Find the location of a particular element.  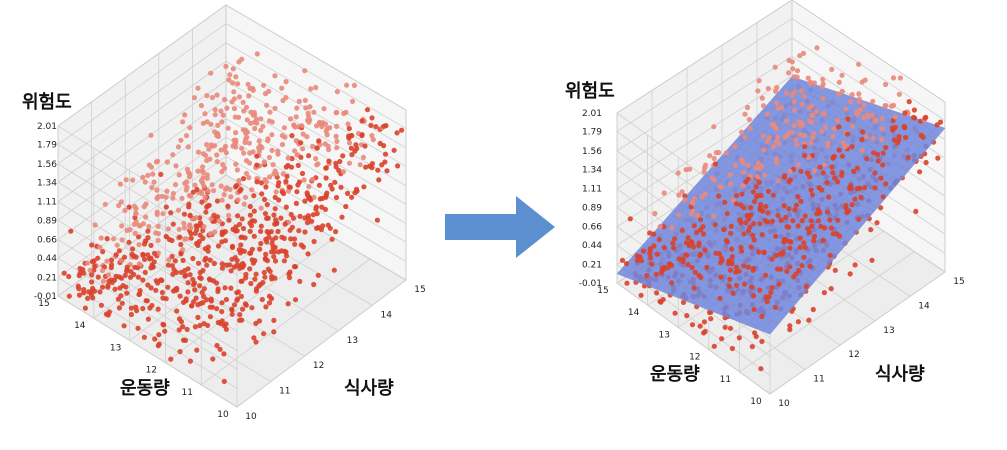

z-axis-title-left: 위험도 is located at coordinates (47, 102).